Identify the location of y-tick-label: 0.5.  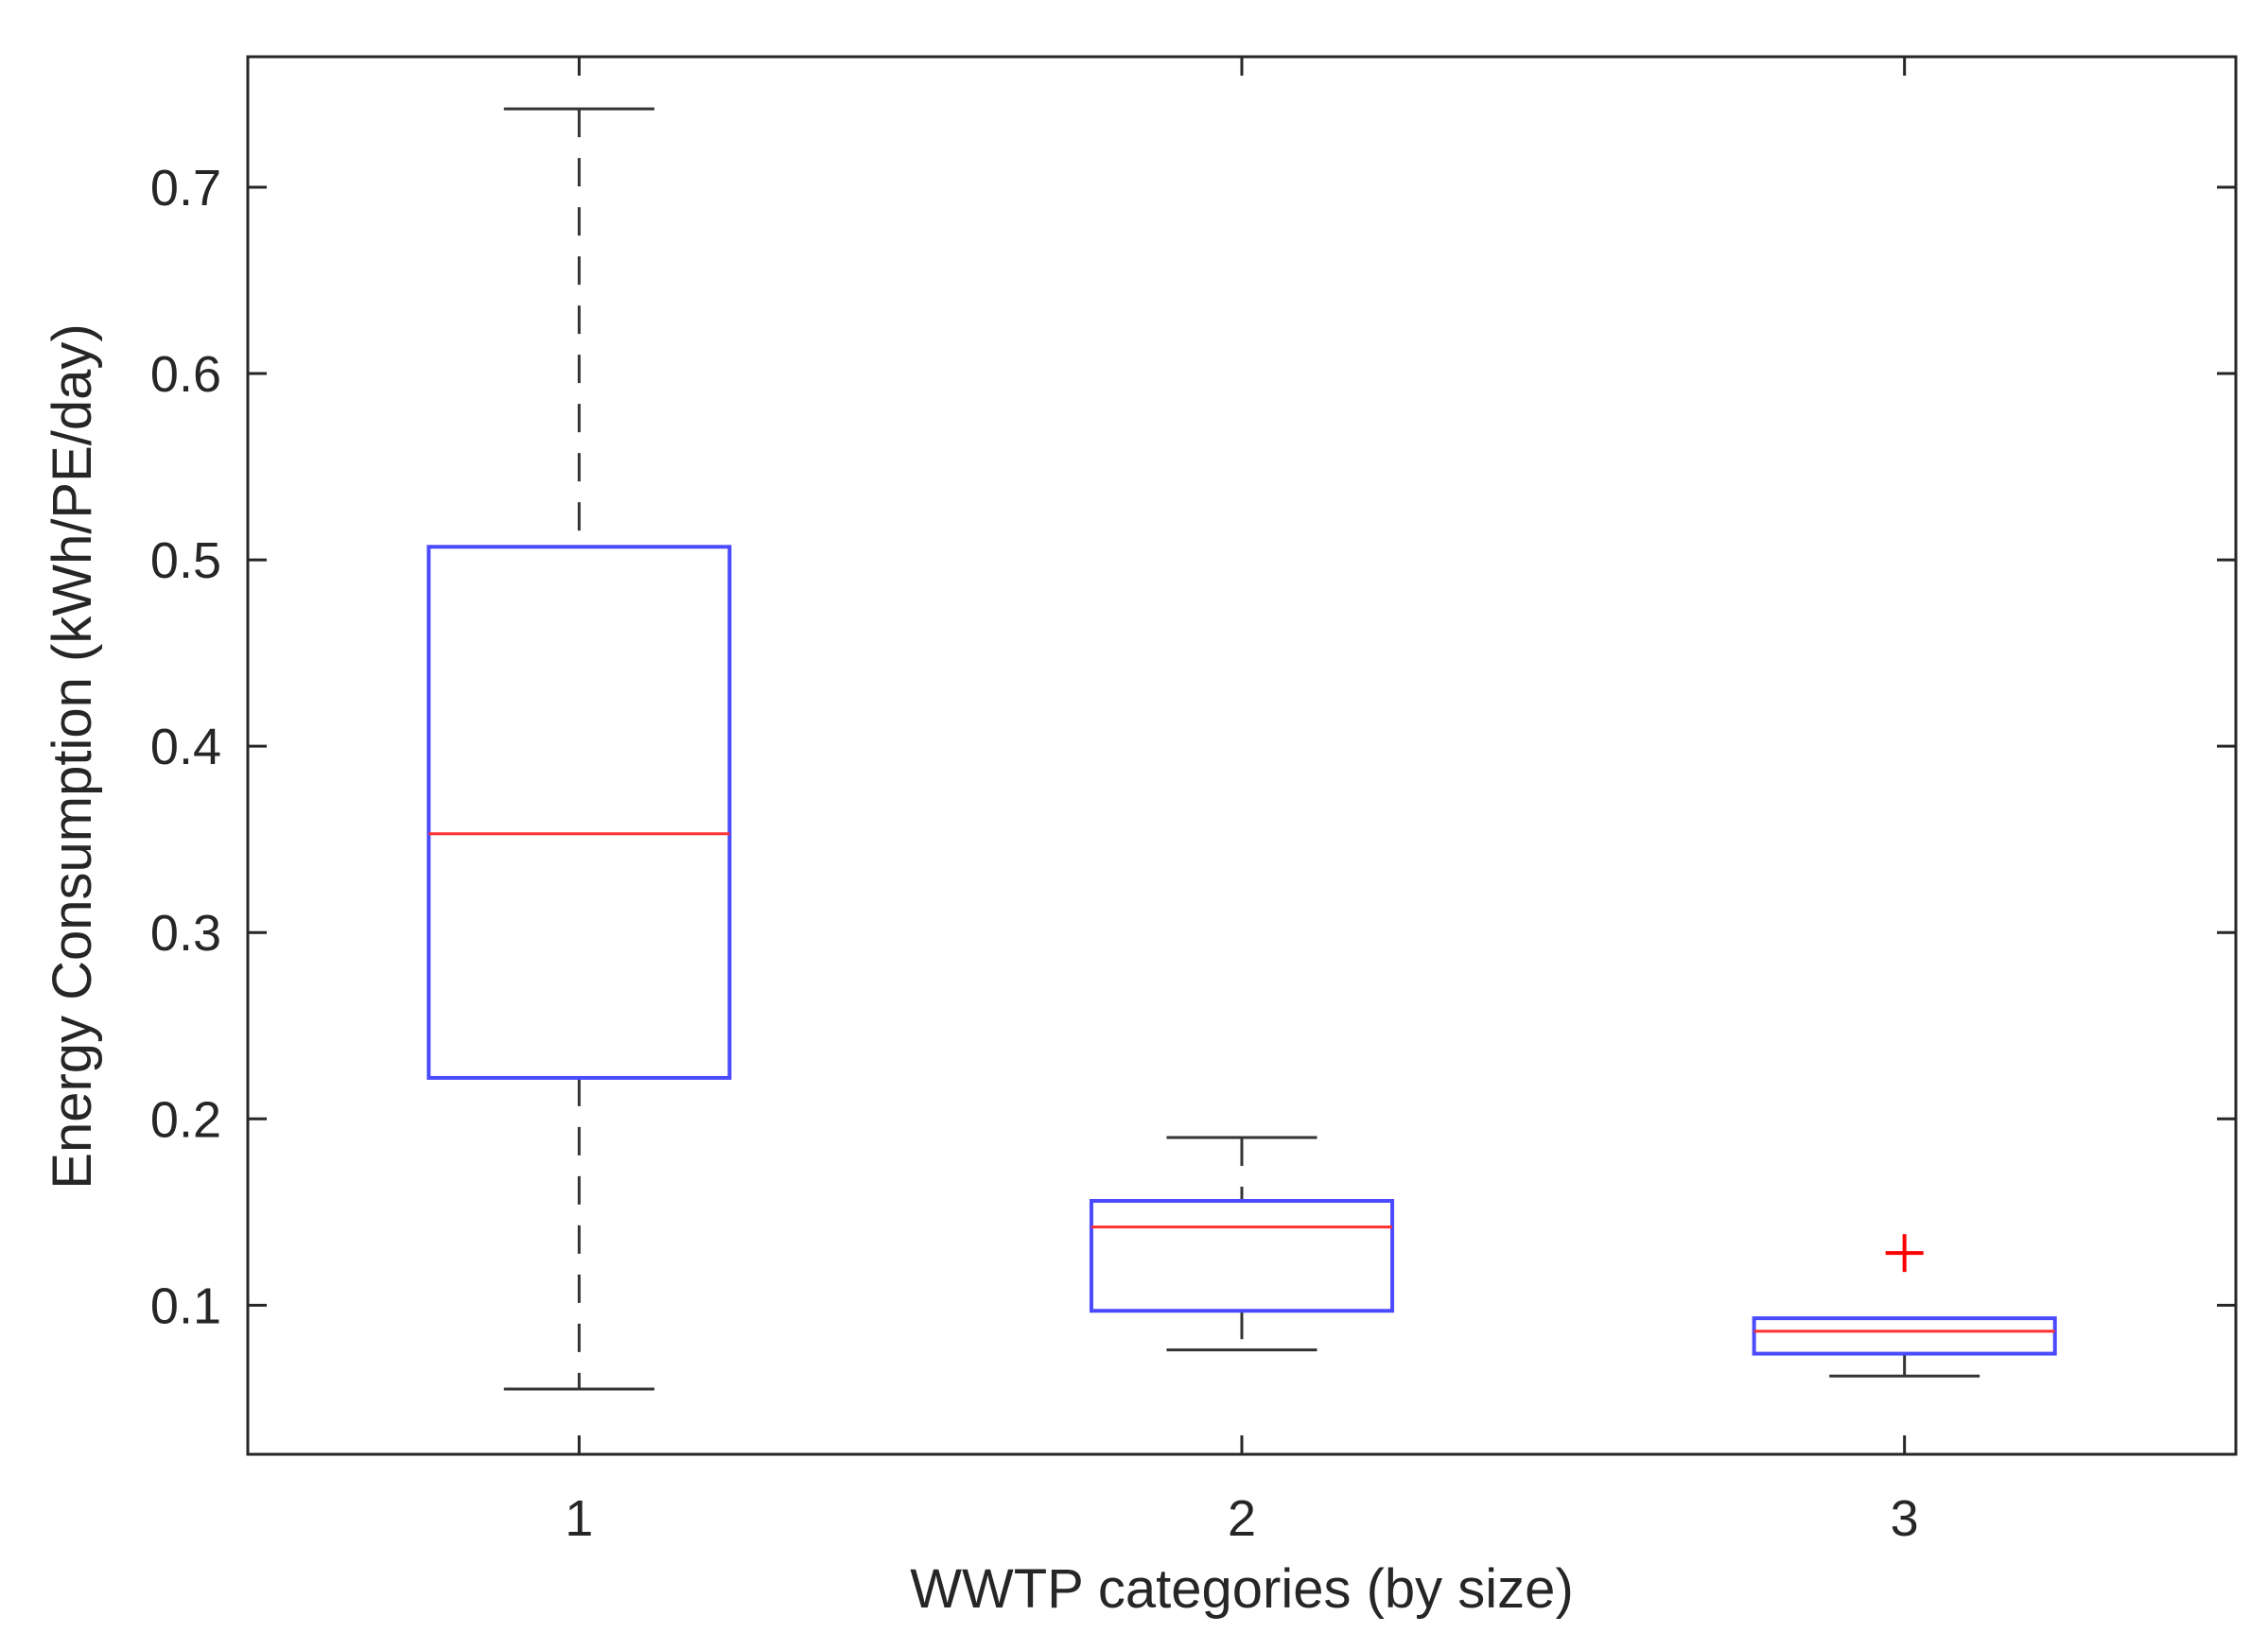
(185, 560).